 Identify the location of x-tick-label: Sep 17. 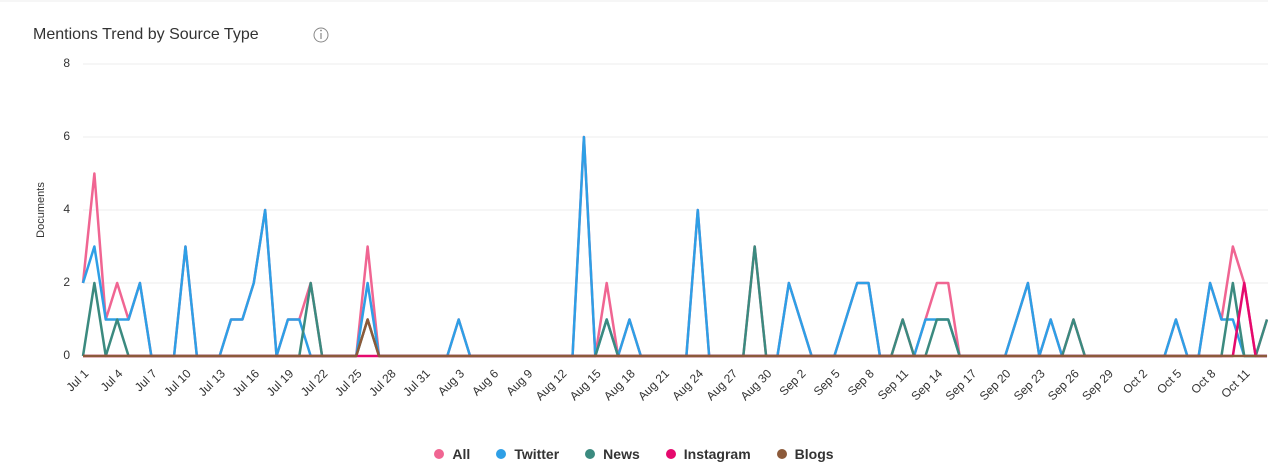
(961, 384).